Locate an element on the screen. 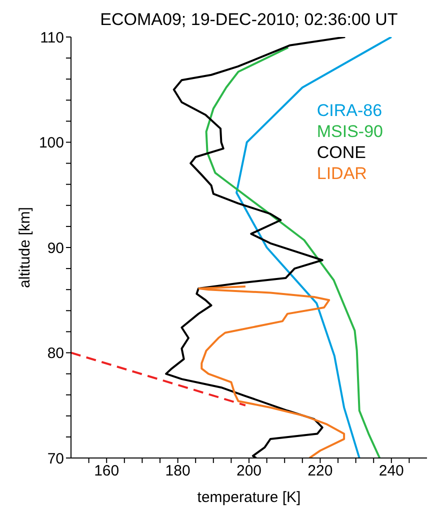 This screenshot has height=511, width=433. x-axis-title: temperature [K] is located at coordinates (249, 497).